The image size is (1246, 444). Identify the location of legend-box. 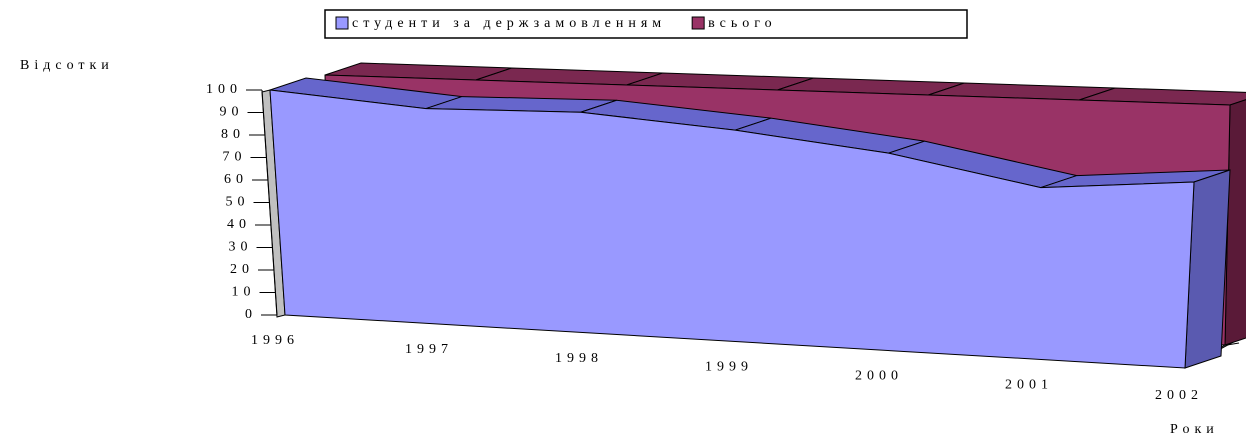
(646, 24).